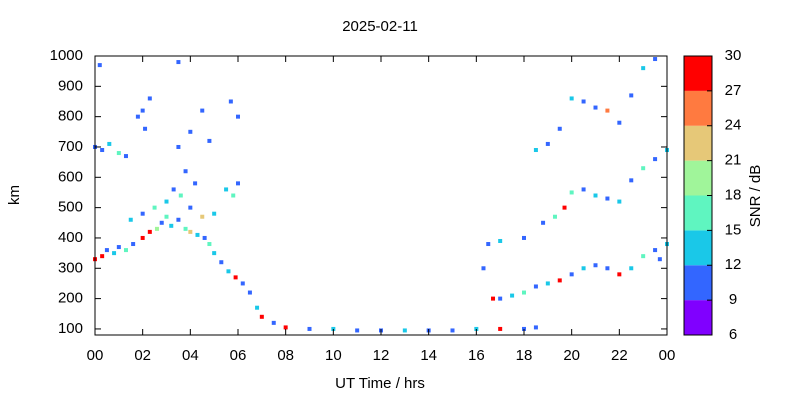 This screenshot has height=400, width=800. Describe the element at coordinates (733, 299) in the screenshot. I see `colorbar-tick-label: 9` at that location.